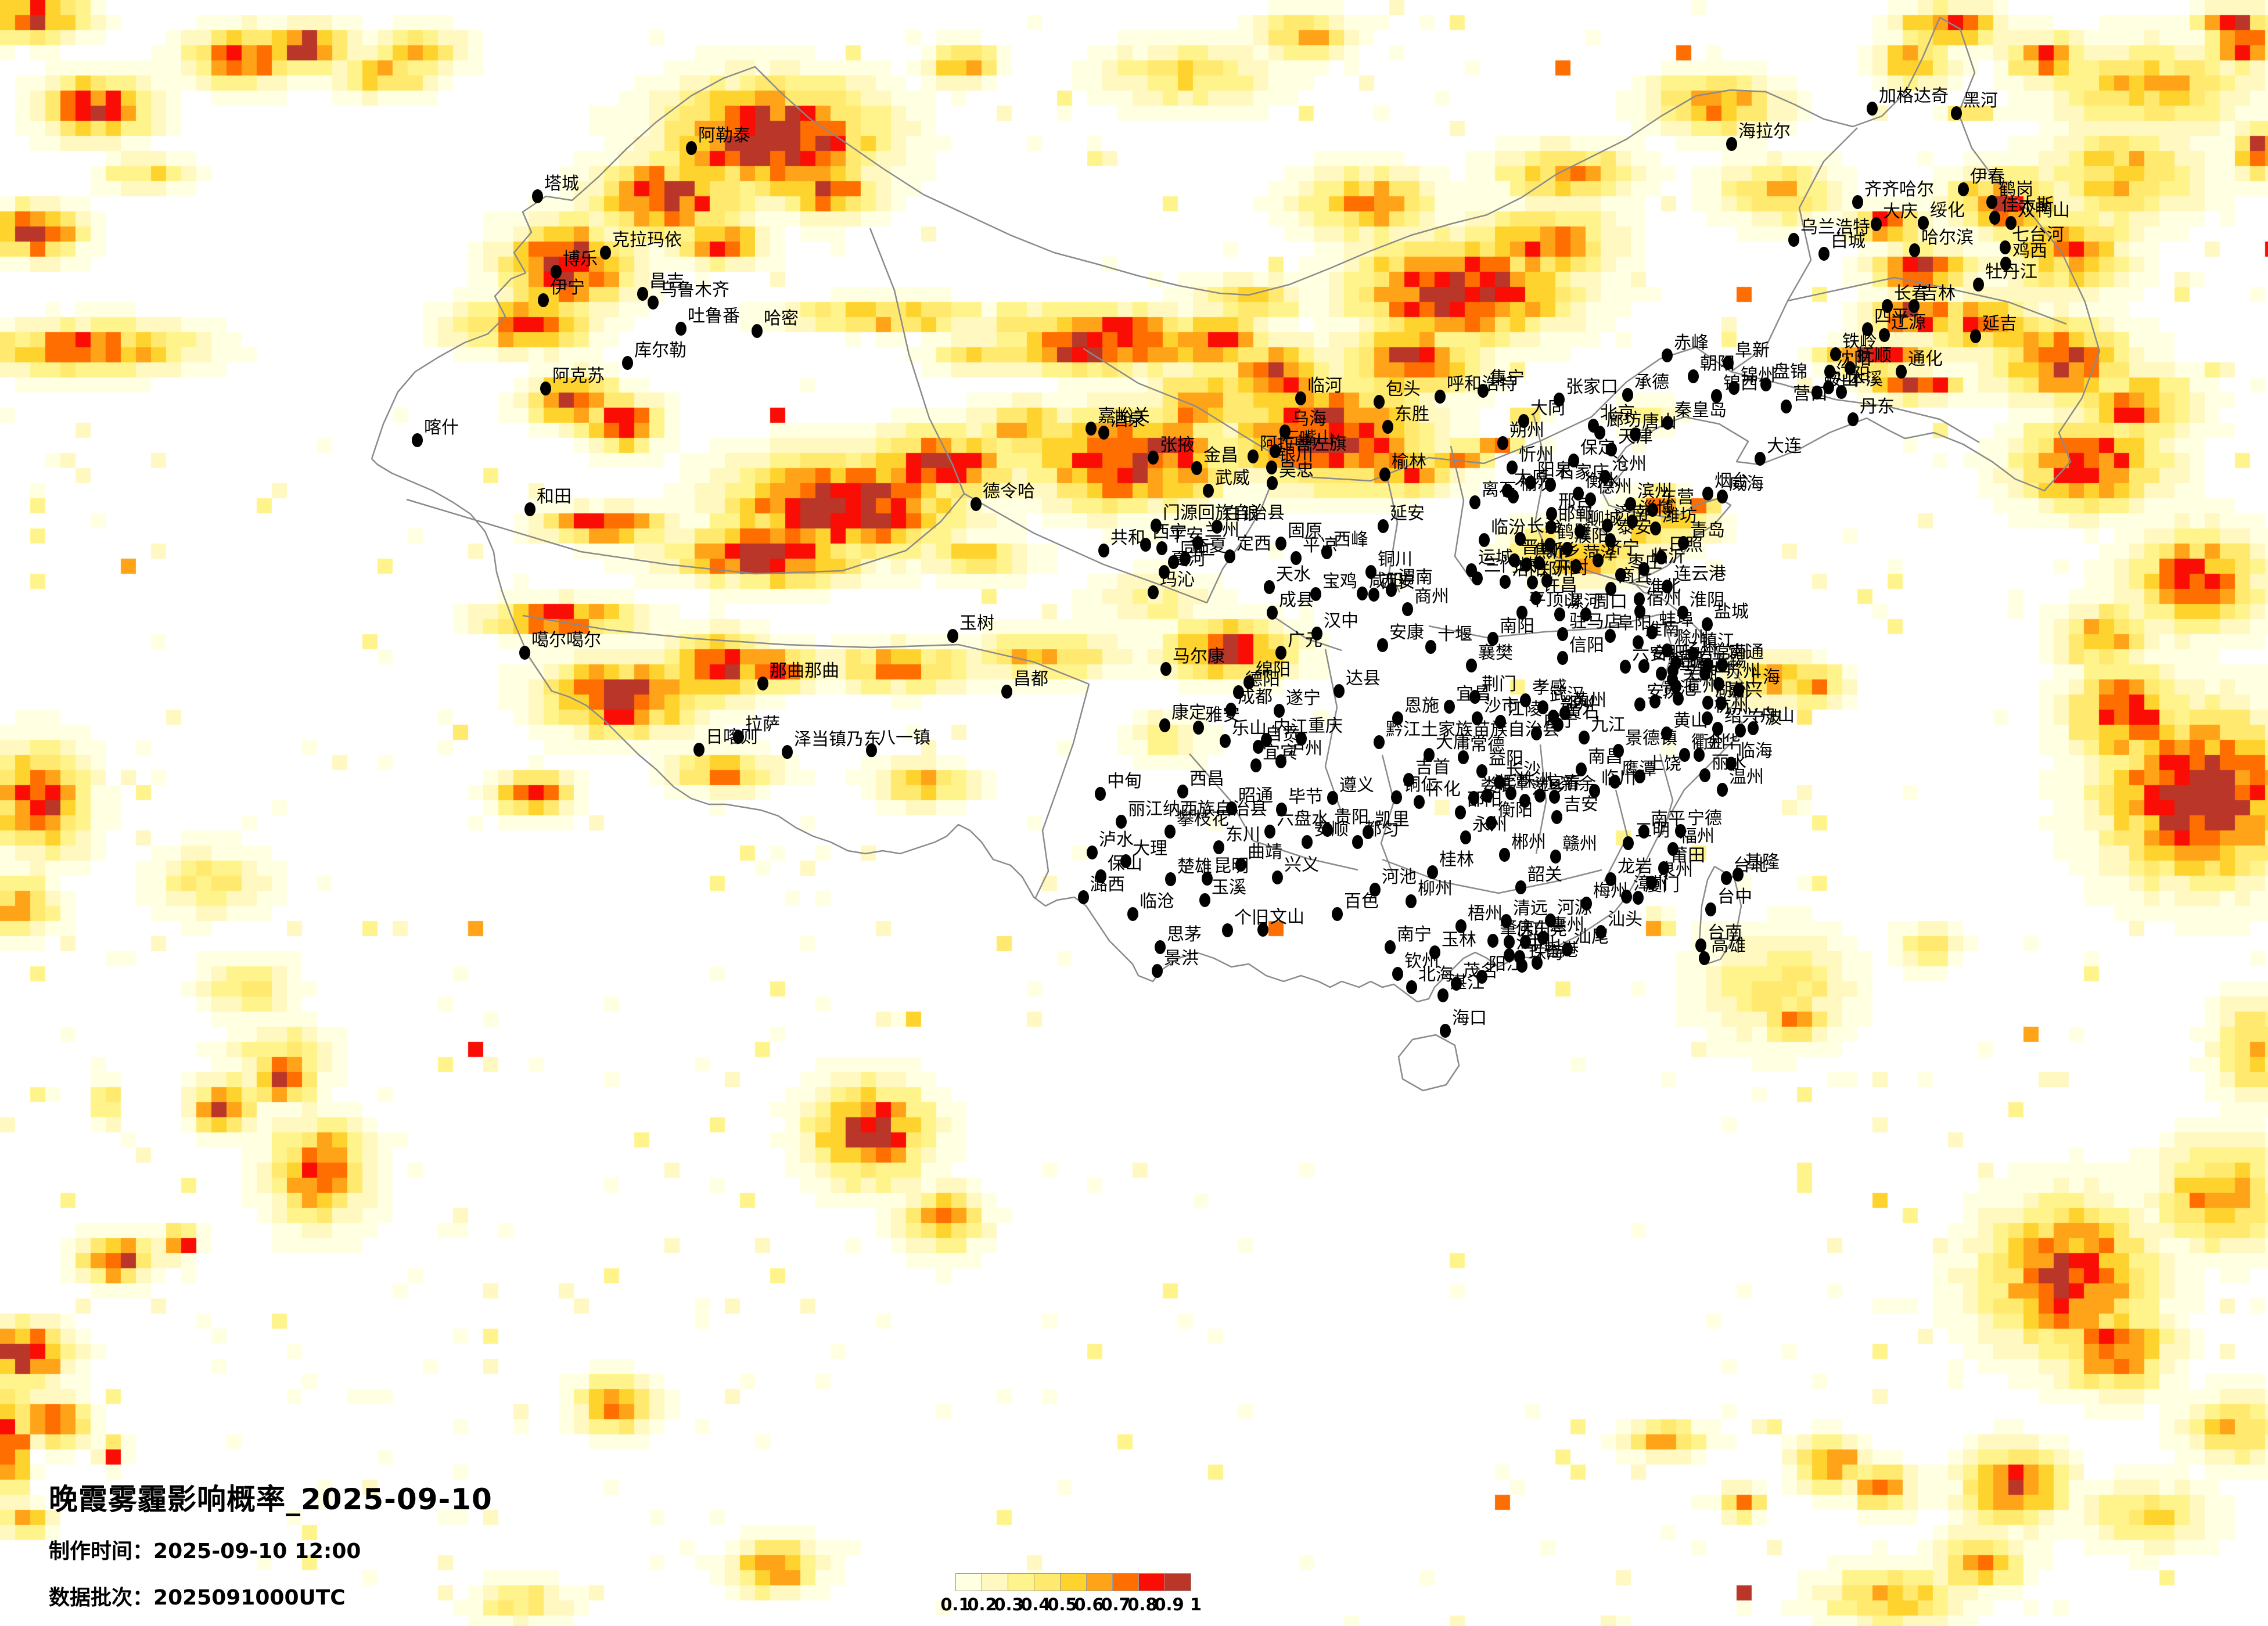 The image size is (2268, 1626). I want to click on legend-tick-label: 0.3, so click(1009, 1604).